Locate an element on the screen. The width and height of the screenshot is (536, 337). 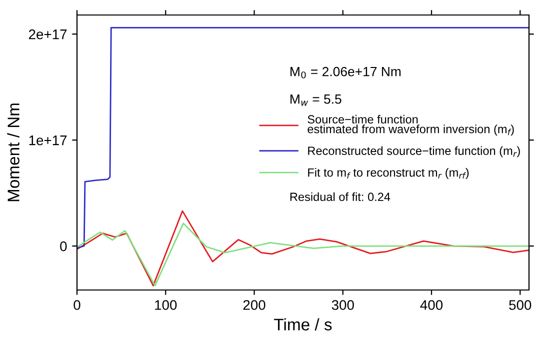
y-tick-label: 0 is located at coordinates (63, 246).